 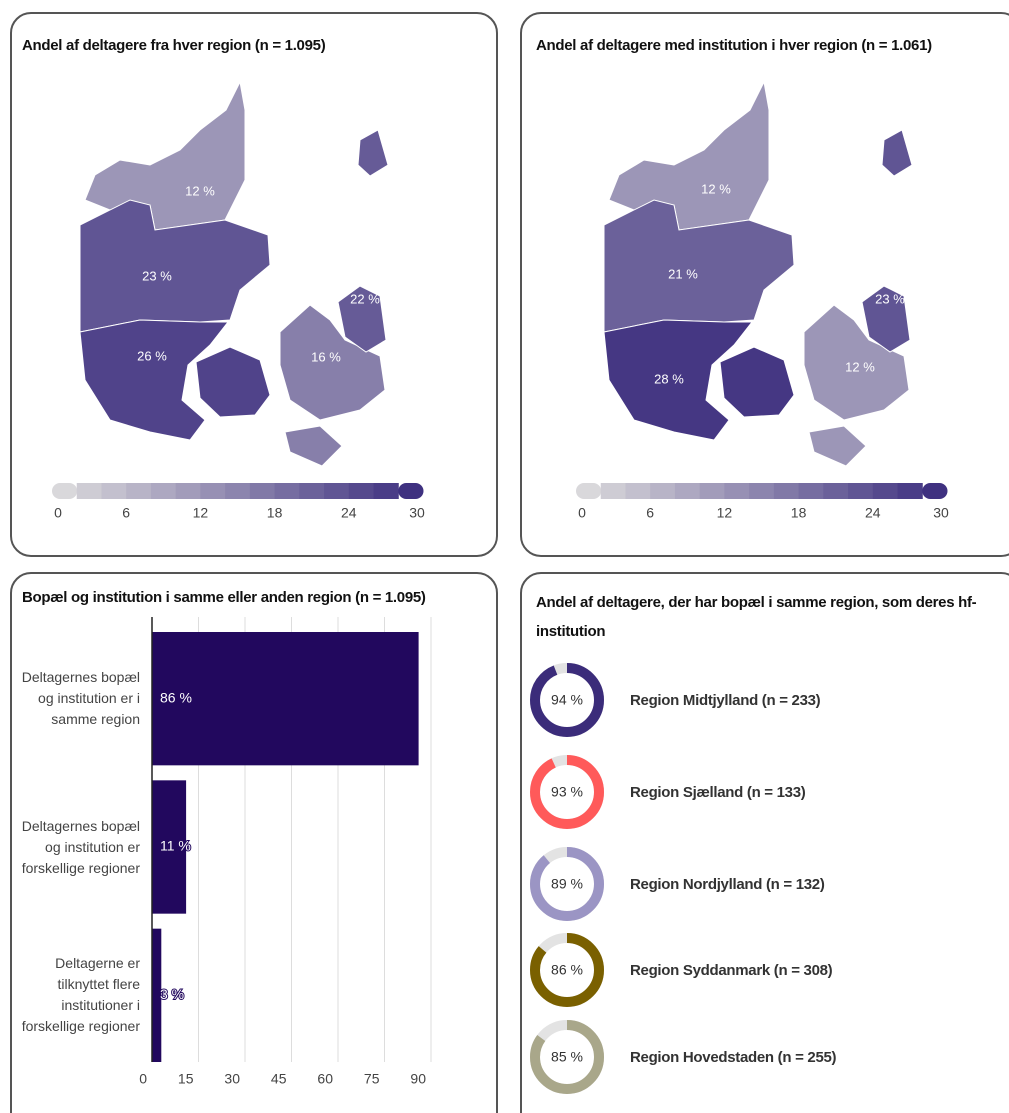 What do you see at coordinates (733, 1057) in the screenshot?
I see `legend-label: Region Hovedstaden (n = 255)` at bounding box center [733, 1057].